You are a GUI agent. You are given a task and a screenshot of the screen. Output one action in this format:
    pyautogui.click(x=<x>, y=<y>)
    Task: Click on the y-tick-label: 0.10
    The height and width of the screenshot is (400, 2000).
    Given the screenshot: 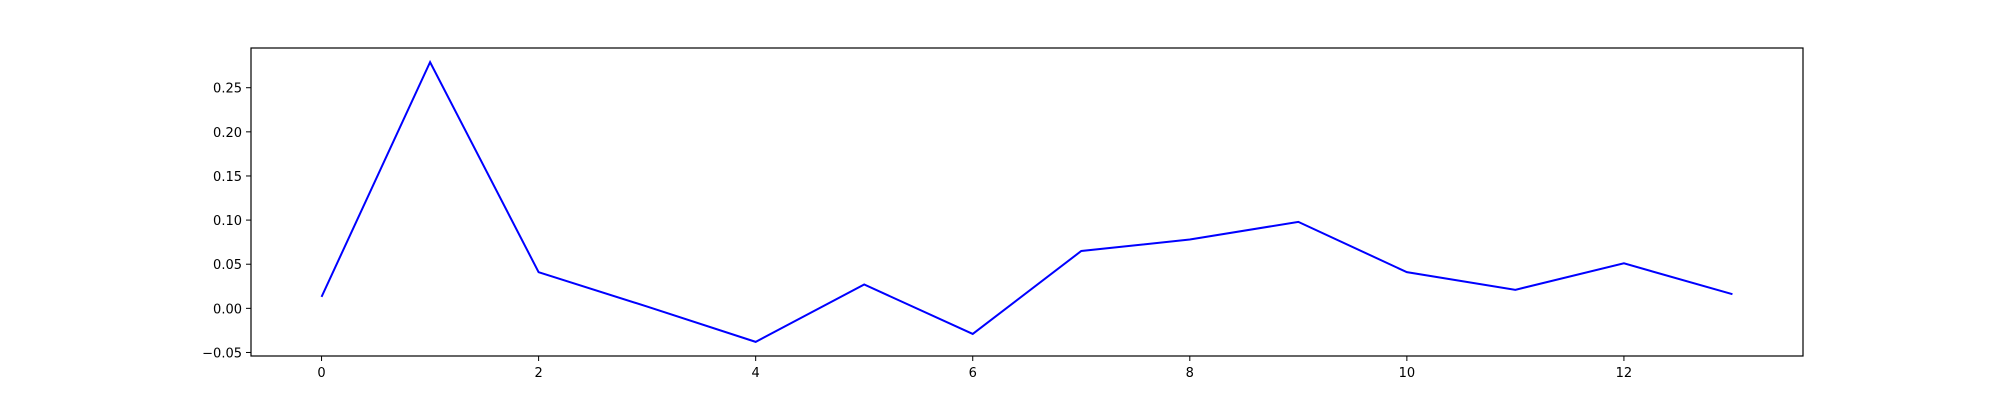 What is the action you would take?
    pyautogui.click(x=227, y=221)
    